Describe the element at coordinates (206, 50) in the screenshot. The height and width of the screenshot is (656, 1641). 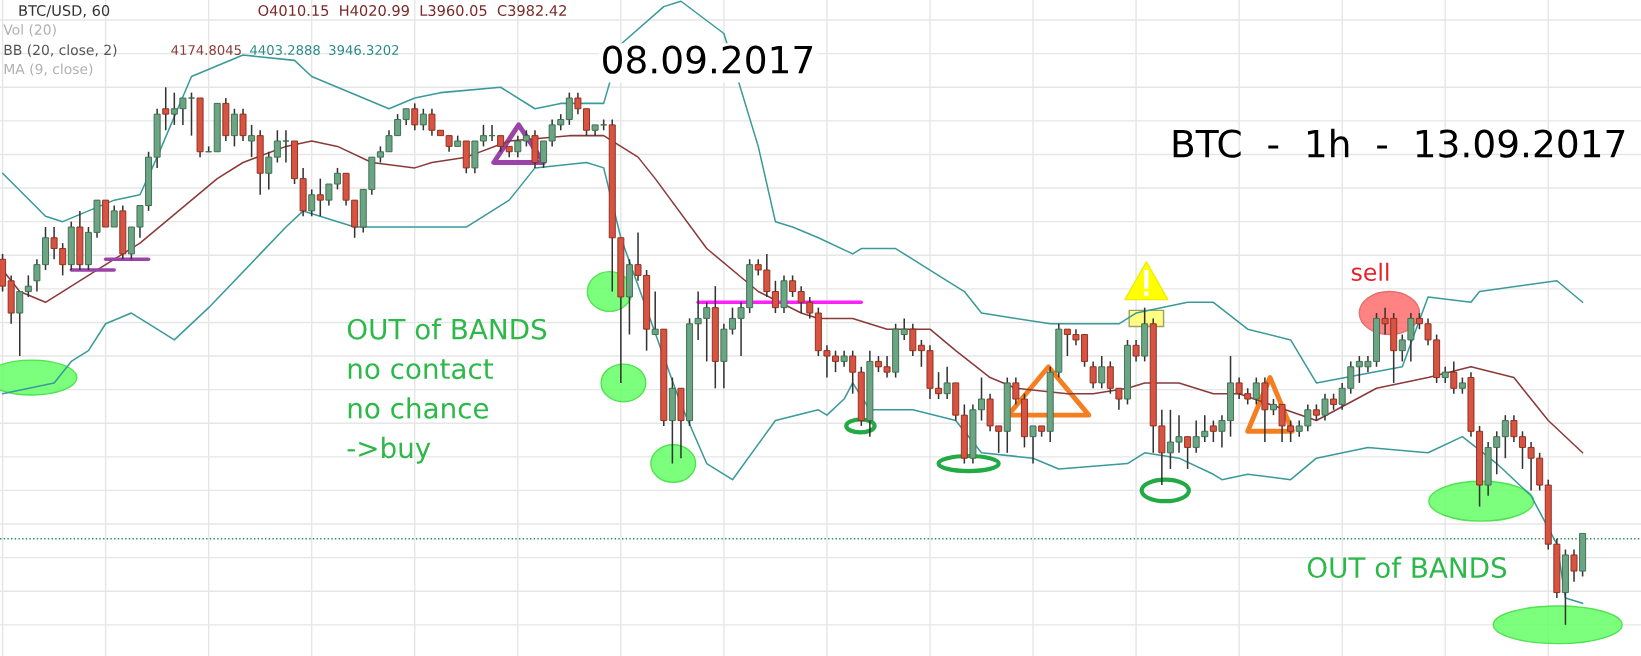
I see `text: 4174.8045` at that location.